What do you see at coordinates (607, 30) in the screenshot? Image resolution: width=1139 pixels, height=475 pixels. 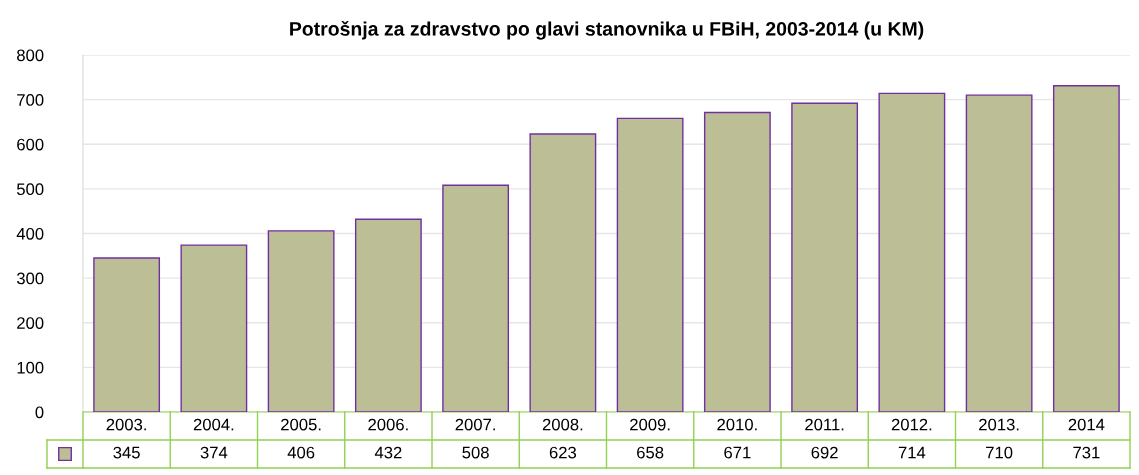 I see `chart-title: Potrošnja za zdravstvo po glavi stanovnika u FBiH, 2003-2014 (u KM)` at bounding box center [607, 30].